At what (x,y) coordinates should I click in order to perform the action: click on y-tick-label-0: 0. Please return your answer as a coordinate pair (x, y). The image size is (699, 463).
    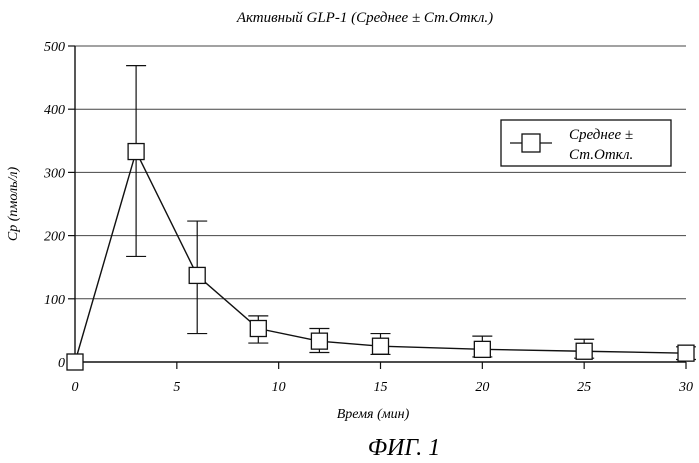
    Looking at the image, I should click on (61, 363).